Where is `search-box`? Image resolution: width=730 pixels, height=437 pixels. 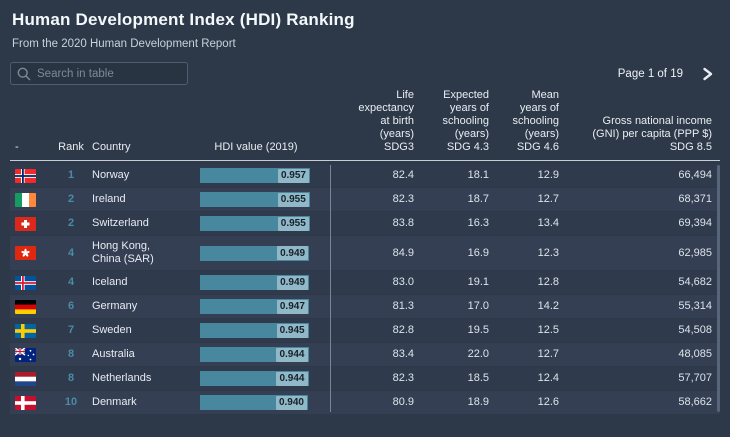 search-box is located at coordinates (99, 73).